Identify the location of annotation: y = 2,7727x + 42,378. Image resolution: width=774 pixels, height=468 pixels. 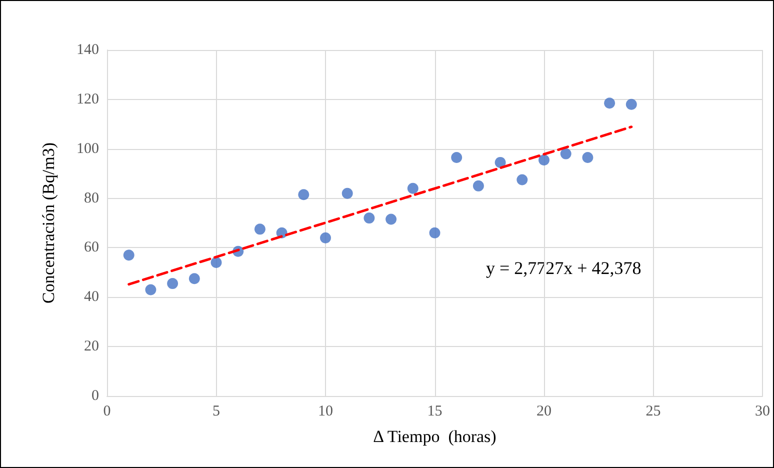
(564, 268).